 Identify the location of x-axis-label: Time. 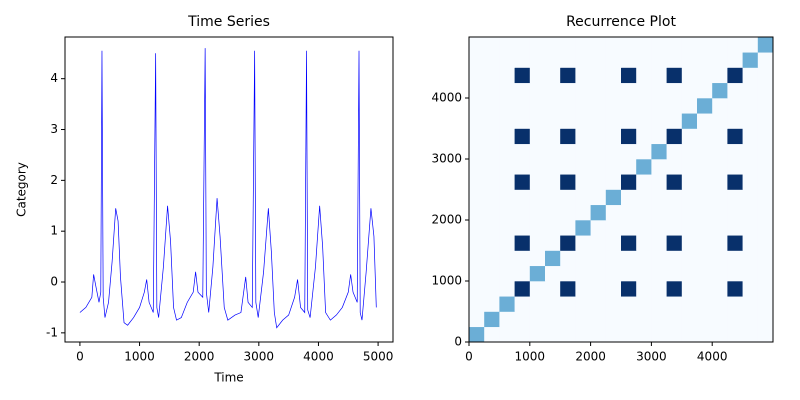
(228, 378).